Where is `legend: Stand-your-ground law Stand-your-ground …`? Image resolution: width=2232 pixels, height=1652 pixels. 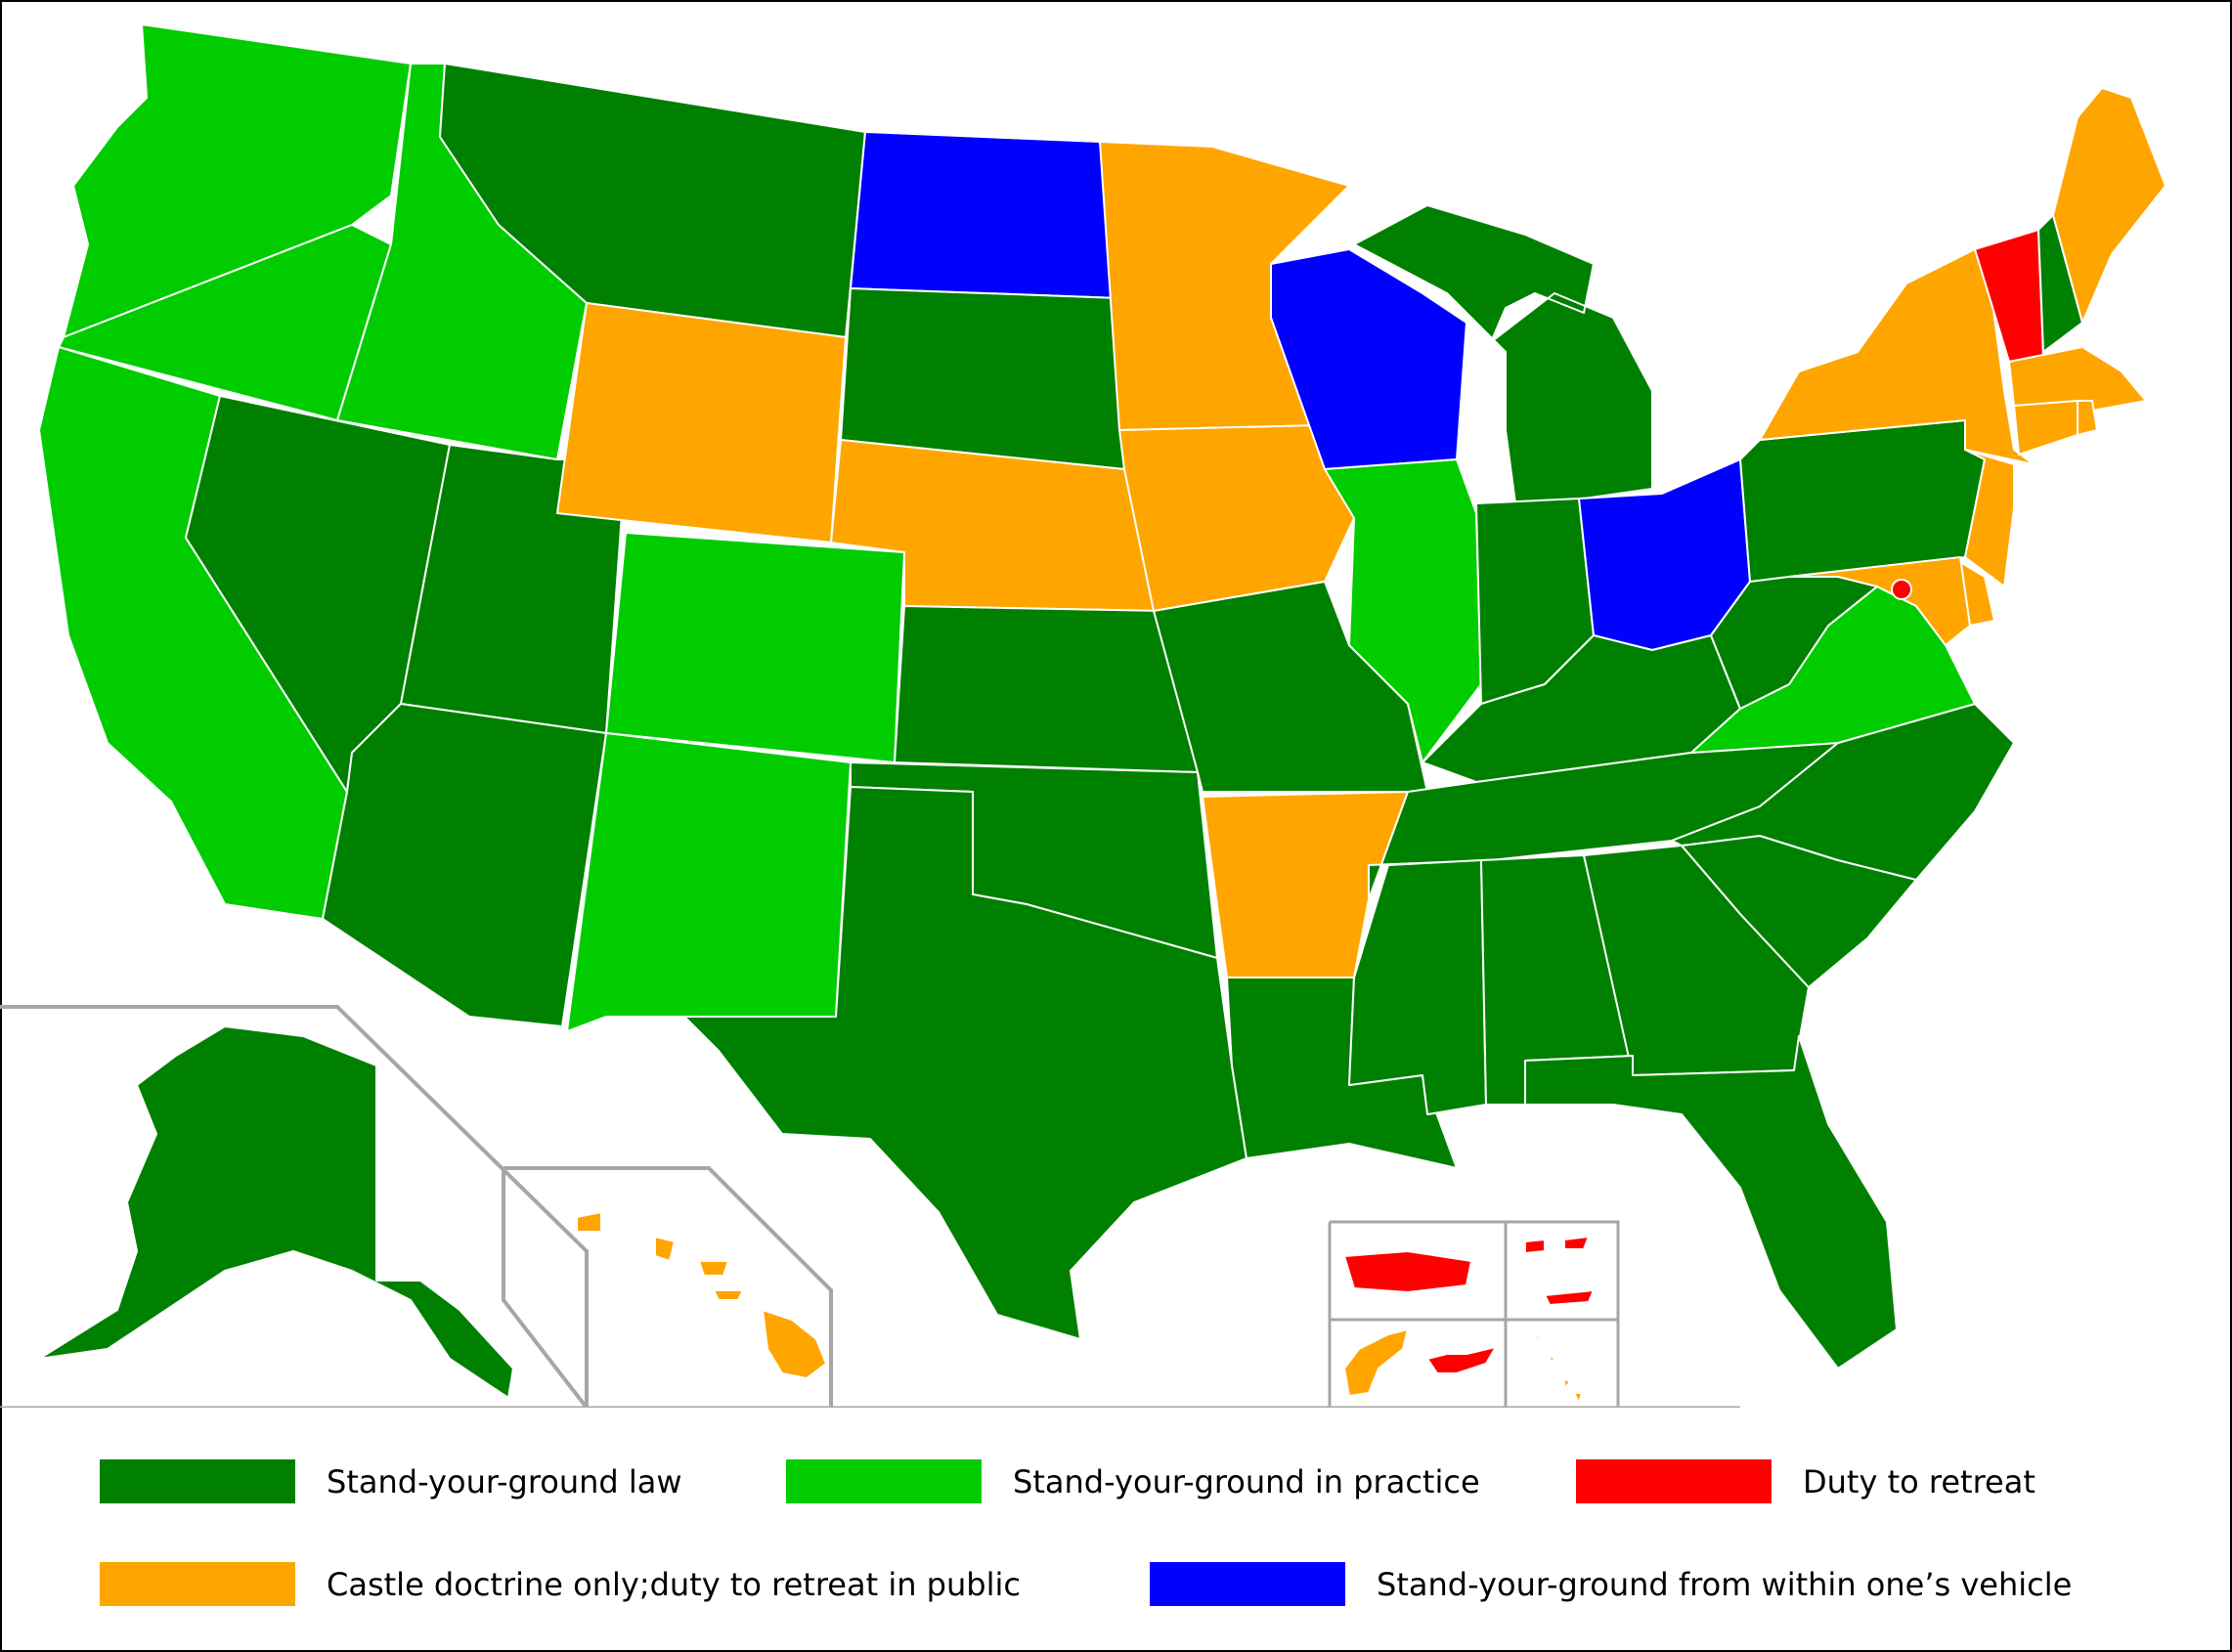
legend: Stand-your-ground law Stand-your-ground … is located at coordinates (1116, 1530).